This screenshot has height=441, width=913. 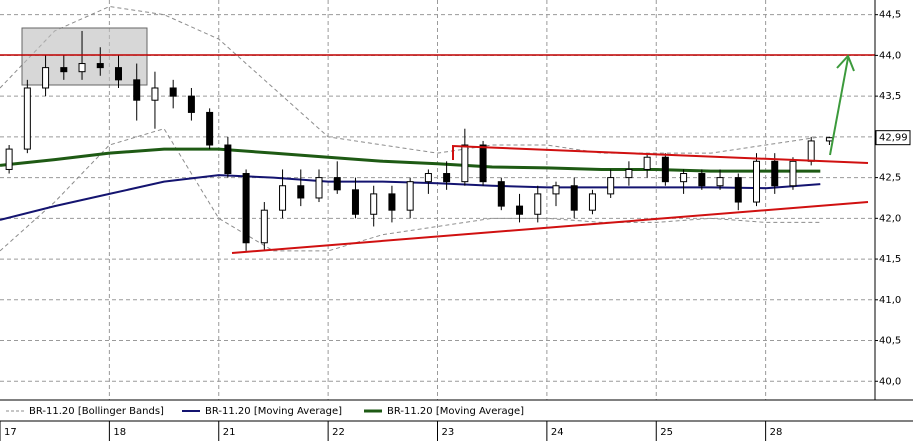 What do you see at coordinates (776, 432) in the screenshot?
I see `x-tick-label: 28` at bounding box center [776, 432].